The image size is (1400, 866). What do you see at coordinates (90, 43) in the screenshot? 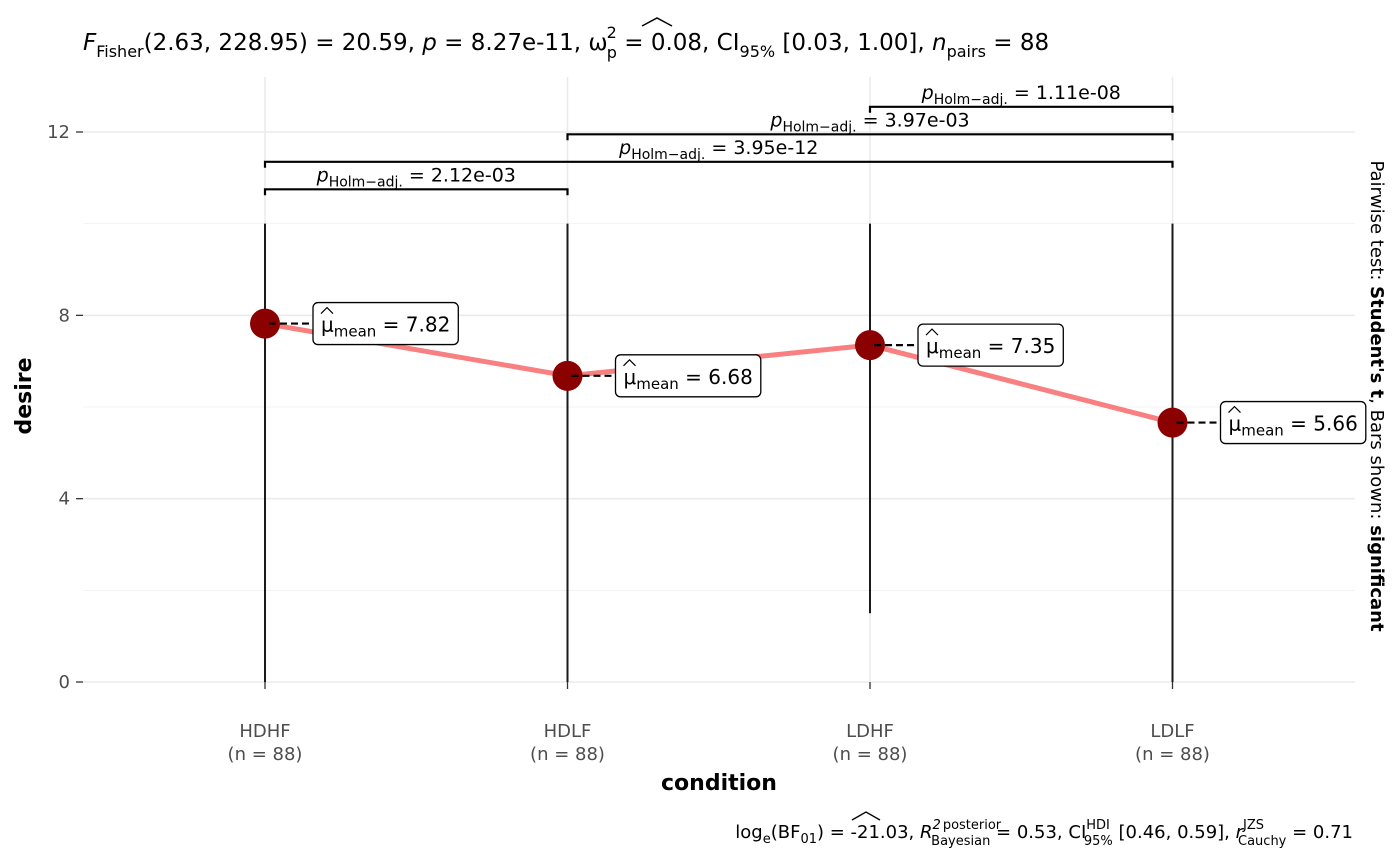
I see `subtitle-stat-symbol: F` at bounding box center [90, 43].